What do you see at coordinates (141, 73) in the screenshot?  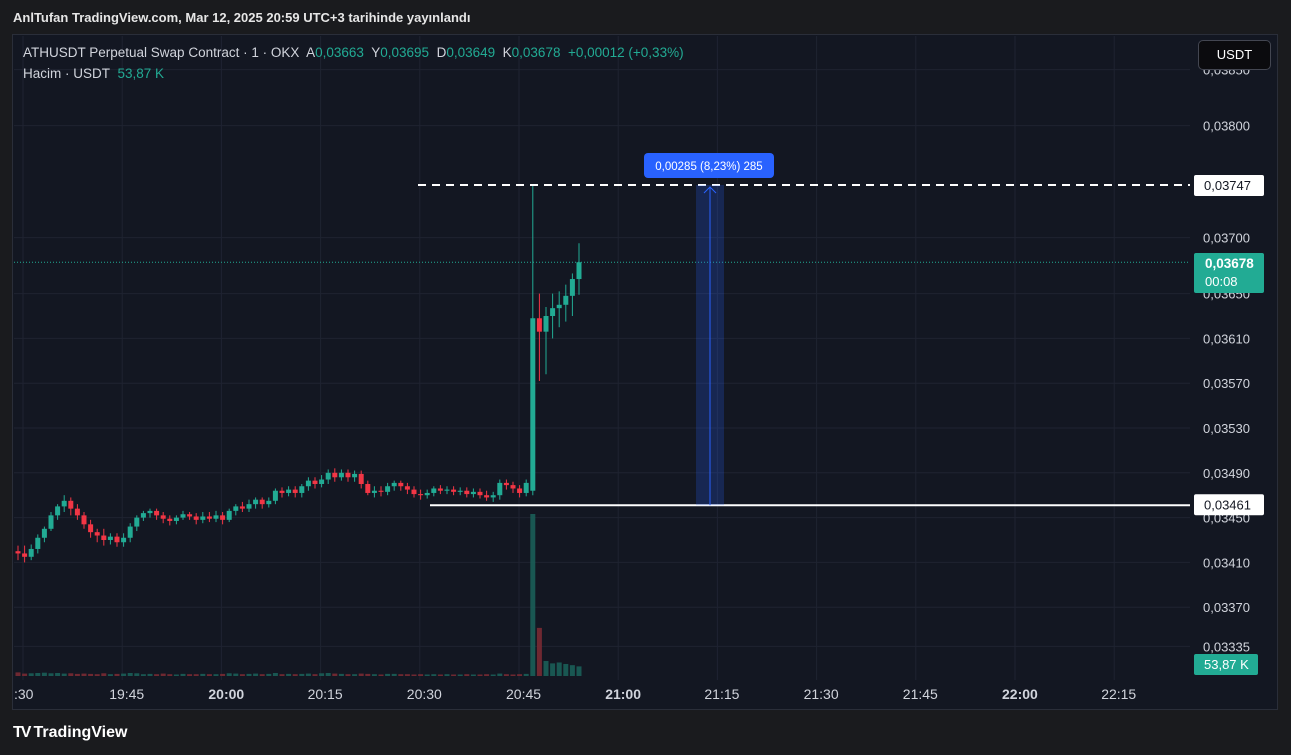 I see `volume-value: 53,87 K` at bounding box center [141, 73].